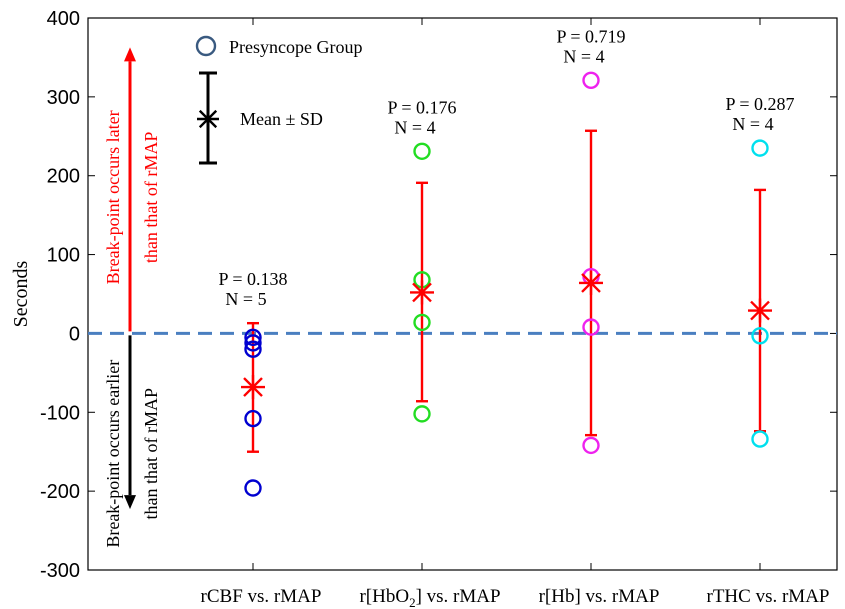  What do you see at coordinates (151, 453) in the screenshot?
I see `earlier-annotation-line2: than that of rMAP` at bounding box center [151, 453].